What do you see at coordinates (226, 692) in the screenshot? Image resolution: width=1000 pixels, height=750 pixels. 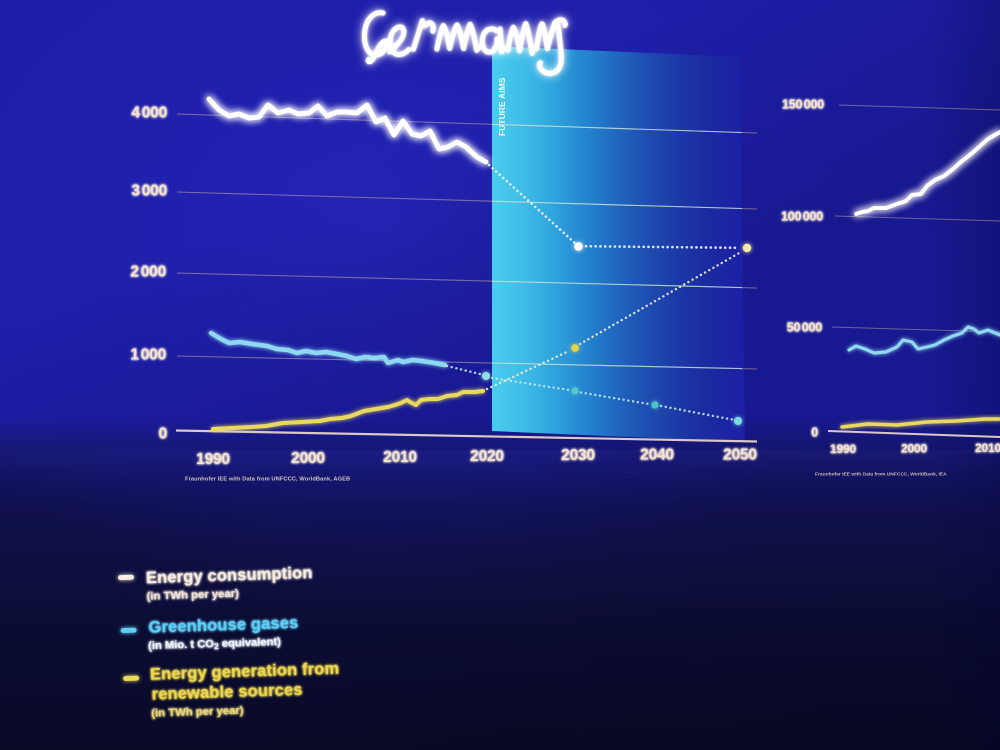 I see `svg-text: renewable sources` at bounding box center [226, 692].